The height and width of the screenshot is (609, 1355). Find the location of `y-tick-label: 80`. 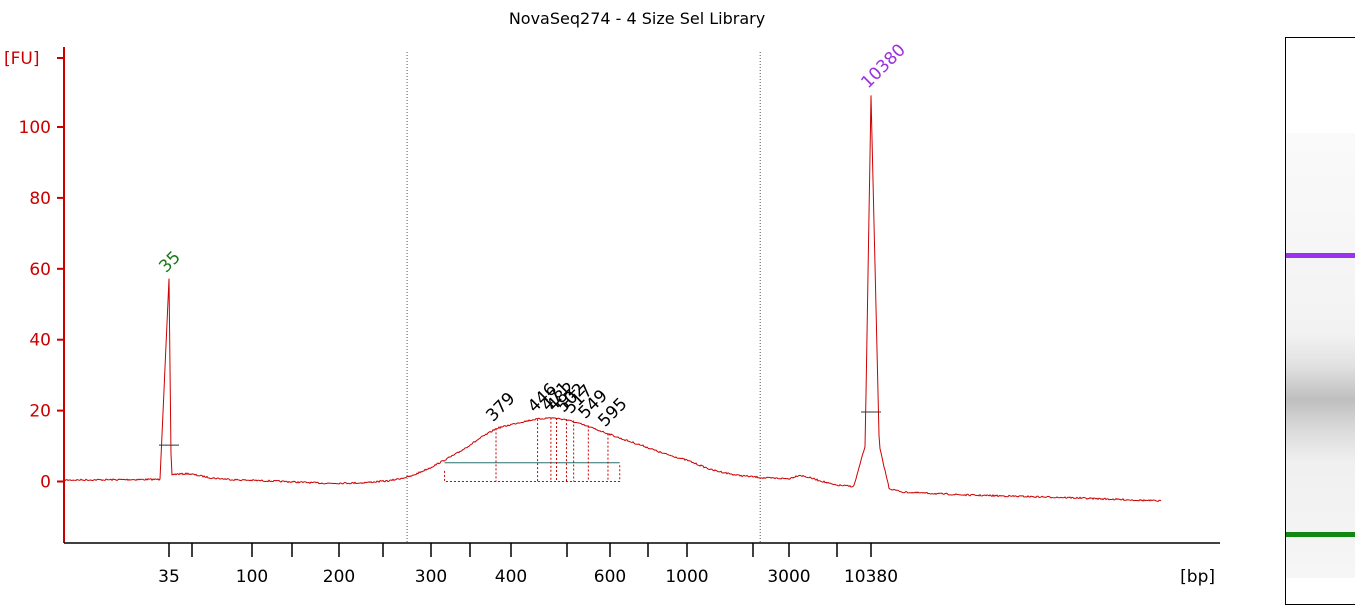

y-tick-label: 80 is located at coordinates (40, 199).